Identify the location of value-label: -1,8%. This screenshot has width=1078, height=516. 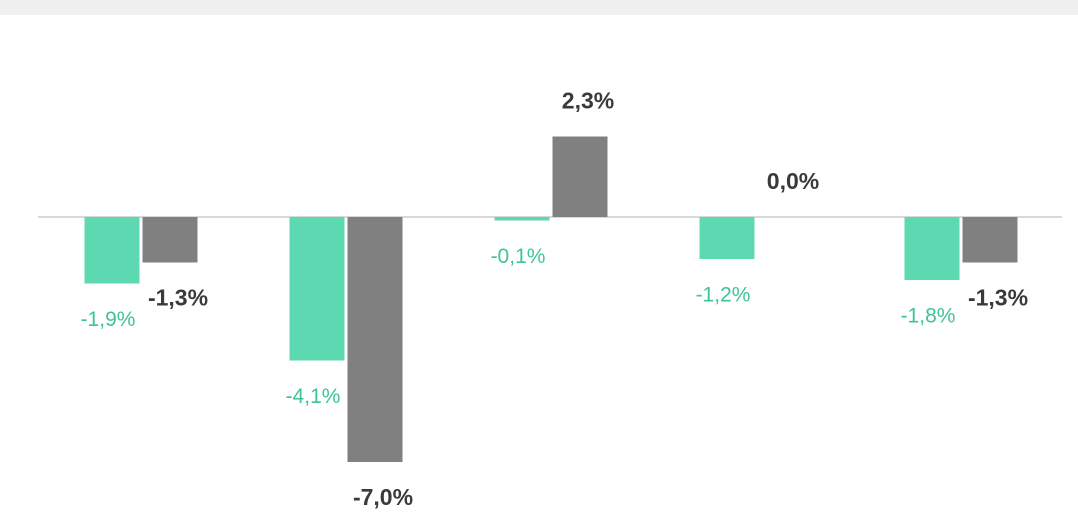
(928, 316).